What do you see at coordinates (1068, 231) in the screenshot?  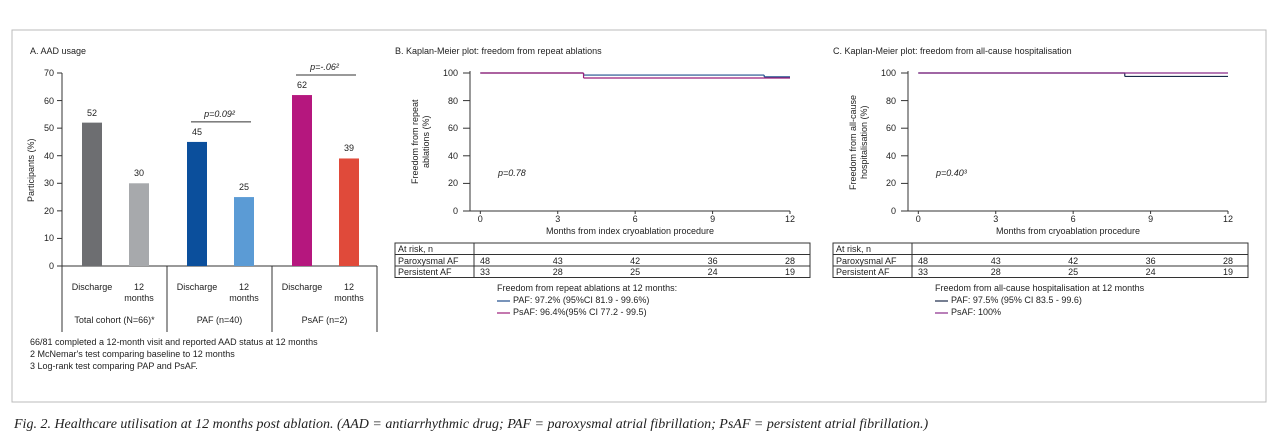 I see `x-axis-label: Months from cryoablation procedure` at bounding box center [1068, 231].